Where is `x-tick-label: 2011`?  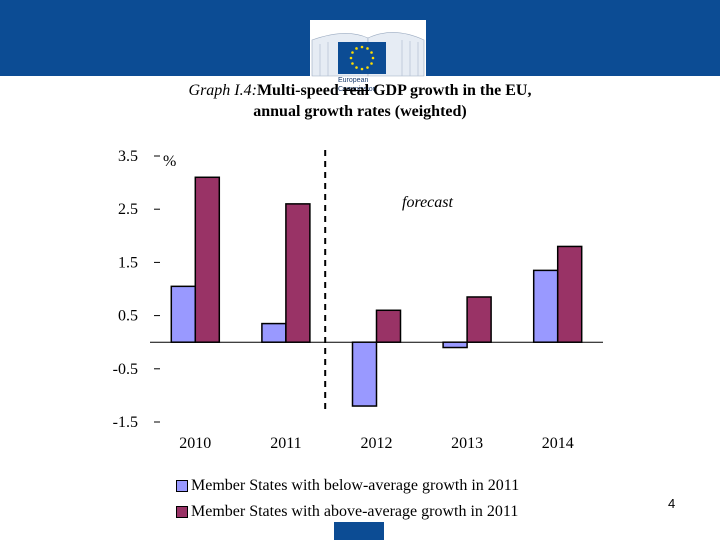 x-tick-label: 2011 is located at coordinates (285, 443).